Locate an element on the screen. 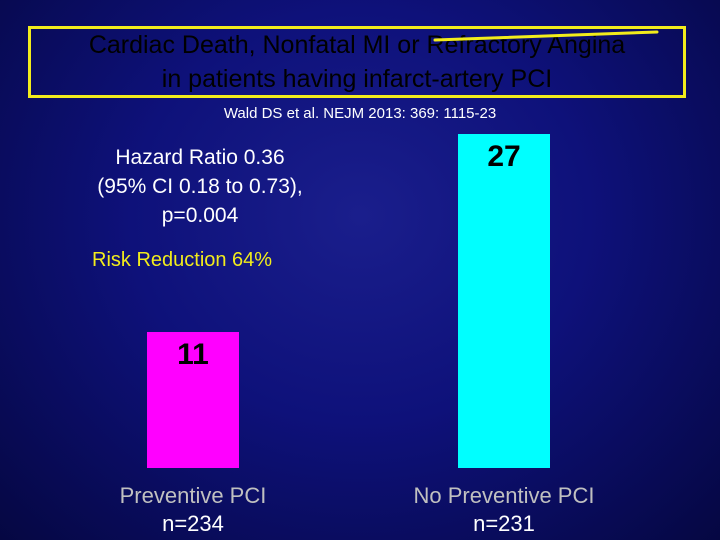  category-name-no-preventive: No Preventive PCI is located at coordinates (504, 495).